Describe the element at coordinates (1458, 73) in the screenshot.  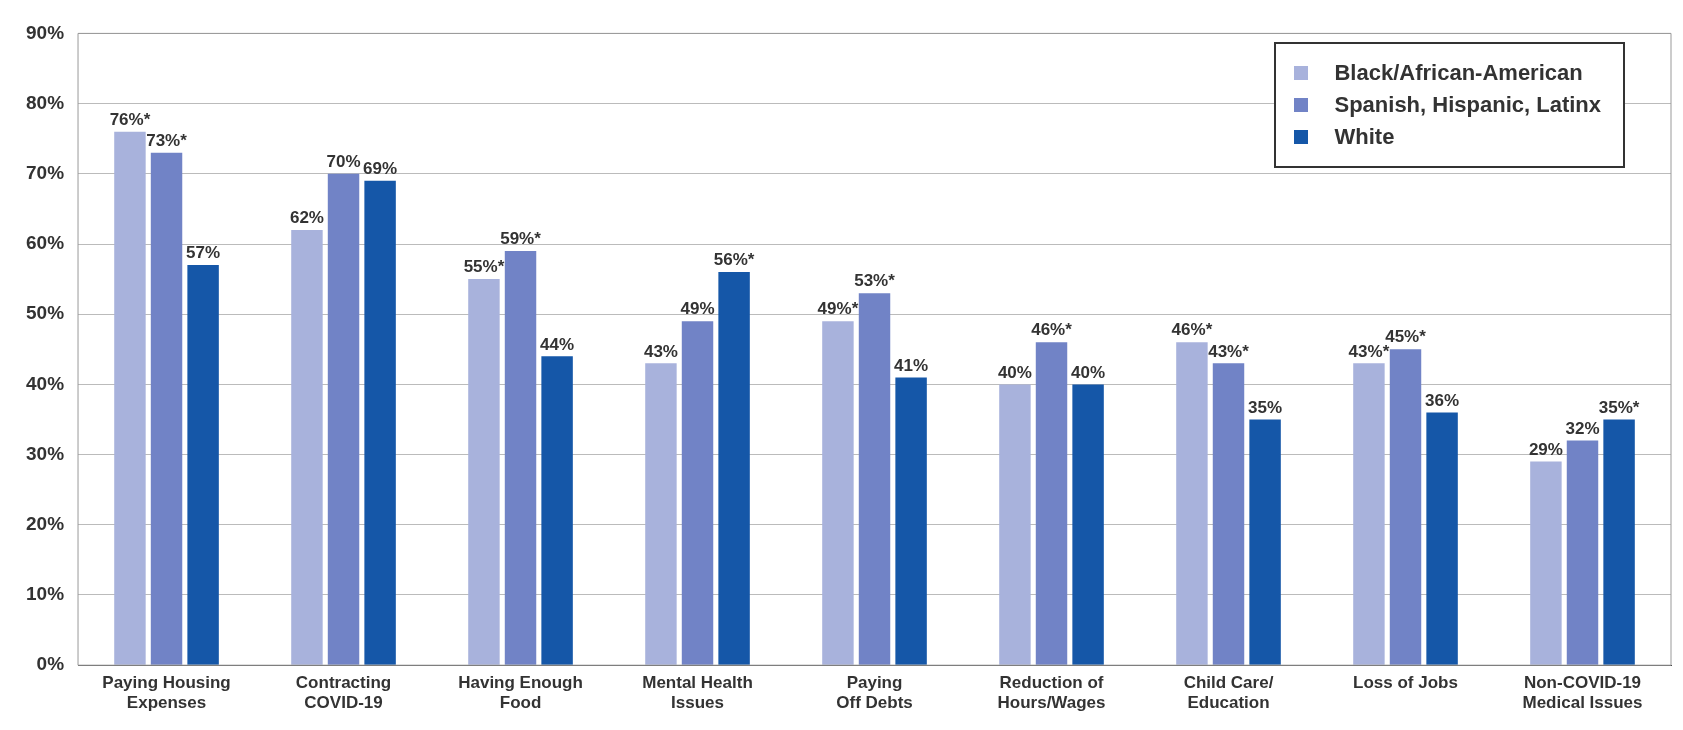
I see `legend-label: Black/African-American` at that location.